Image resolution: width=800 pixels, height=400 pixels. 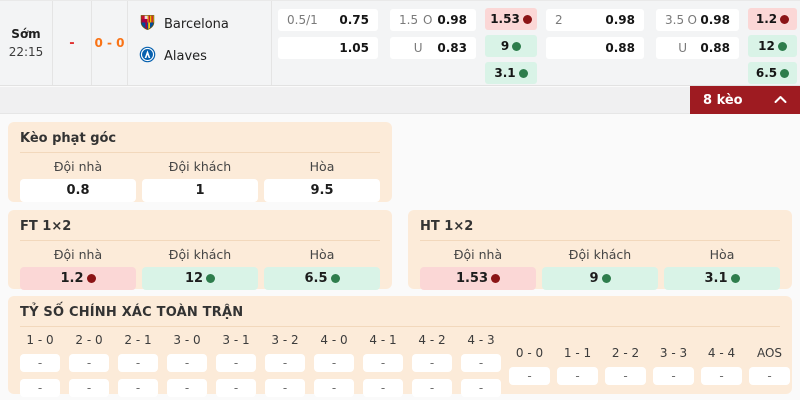 What do you see at coordinates (511, 19) in the screenshot?
I see `x12-1-home-odds: 1.53` at bounding box center [511, 19].